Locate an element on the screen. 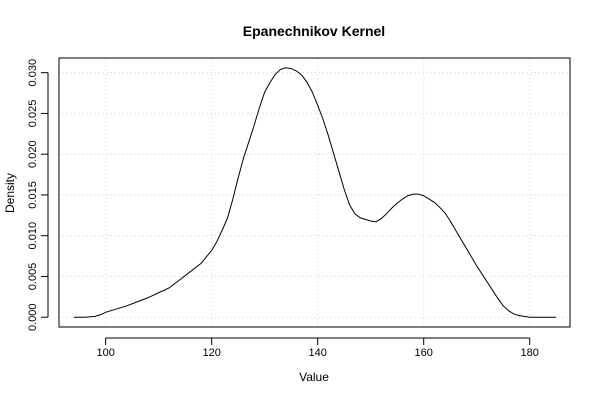 The image size is (599, 400). x-tick-label: 120 is located at coordinates (211, 353).